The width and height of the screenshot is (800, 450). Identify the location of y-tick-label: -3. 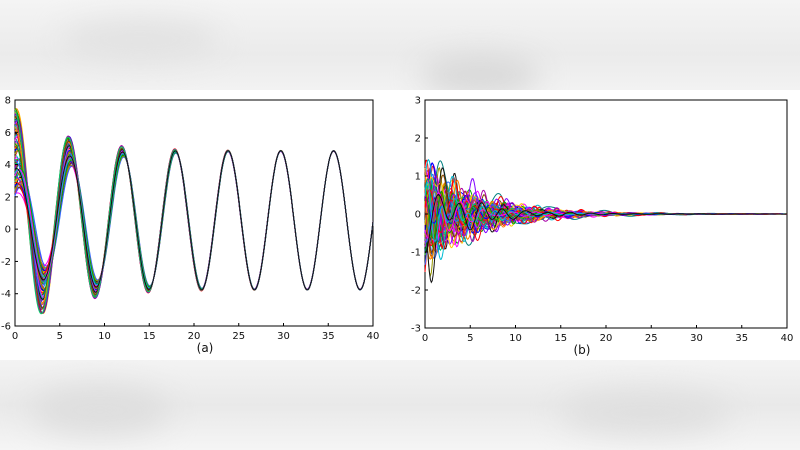
(416, 329).